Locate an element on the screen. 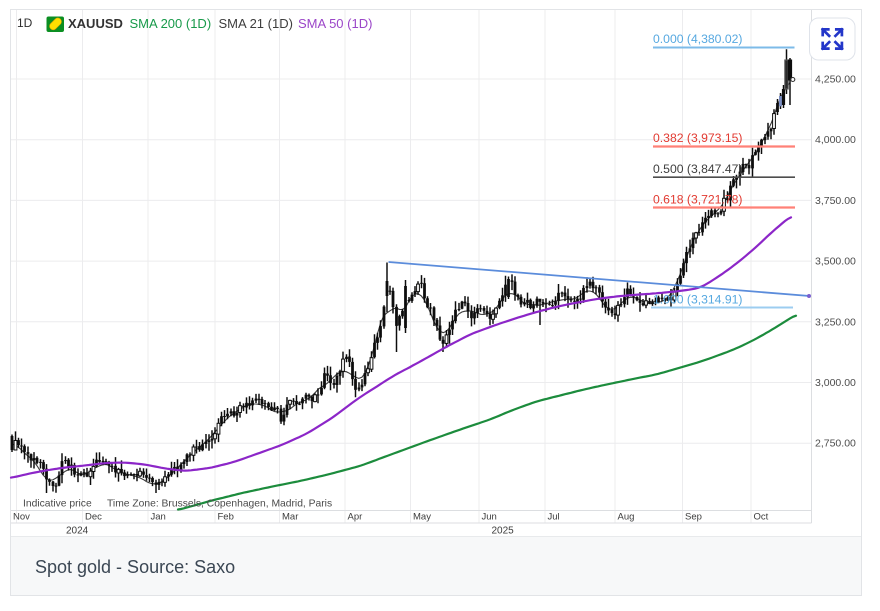  svg-text: 4,000.00 is located at coordinates (835, 140).